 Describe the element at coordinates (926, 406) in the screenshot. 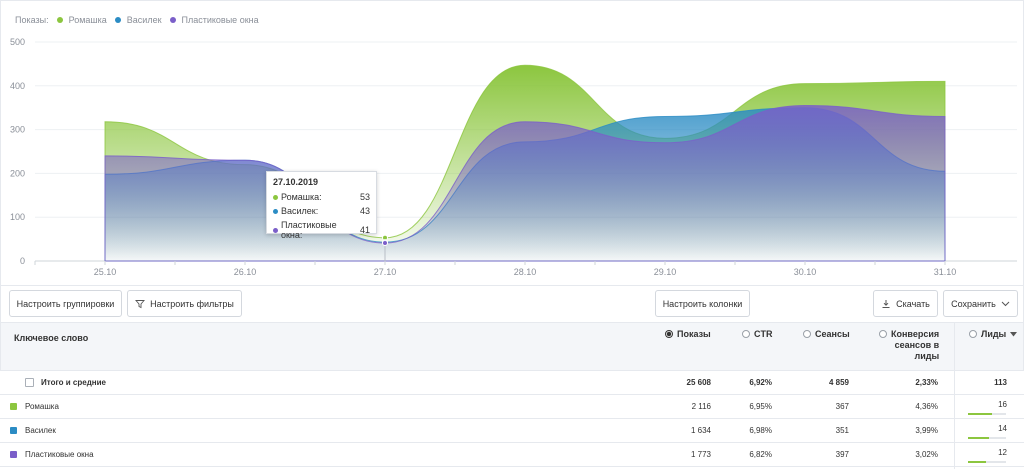

I see `row-conversion: 4,36%` at that location.